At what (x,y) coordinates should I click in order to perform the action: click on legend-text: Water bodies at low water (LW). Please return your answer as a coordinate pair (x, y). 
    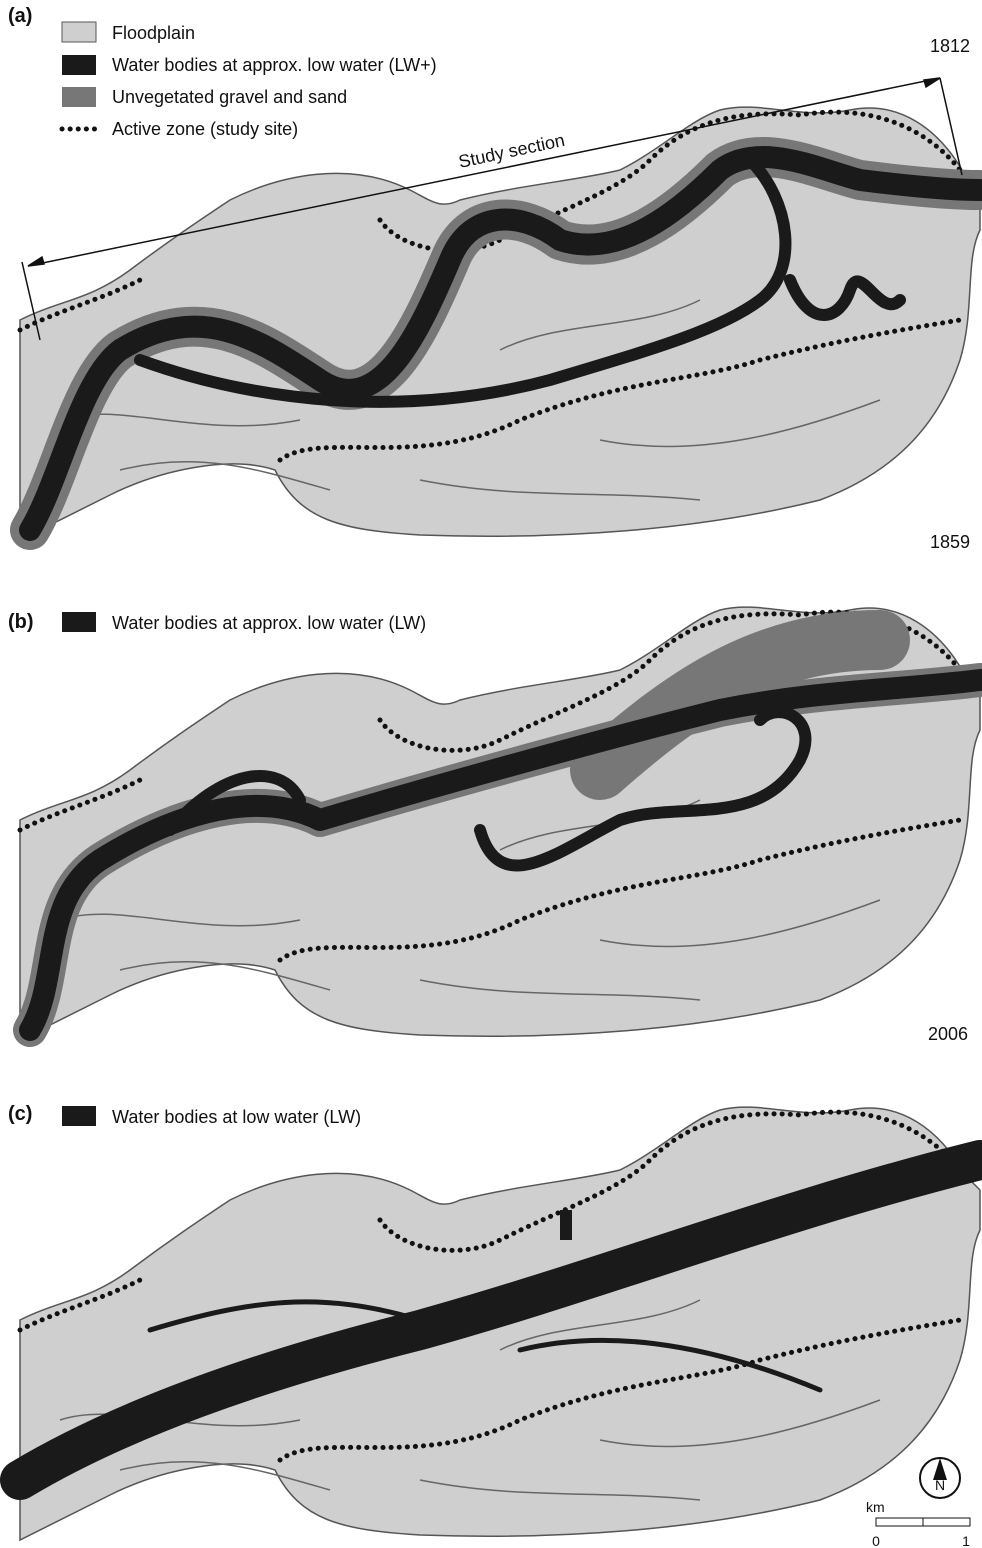
    Looking at the image, I should click on (236, 1117).